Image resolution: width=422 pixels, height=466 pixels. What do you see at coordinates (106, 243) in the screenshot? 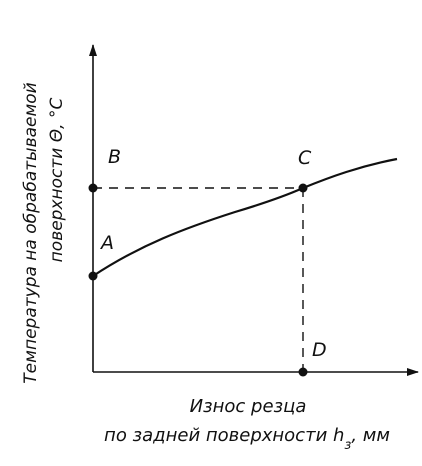
I see `point-a-label: A` at bounding box center [106, 243].